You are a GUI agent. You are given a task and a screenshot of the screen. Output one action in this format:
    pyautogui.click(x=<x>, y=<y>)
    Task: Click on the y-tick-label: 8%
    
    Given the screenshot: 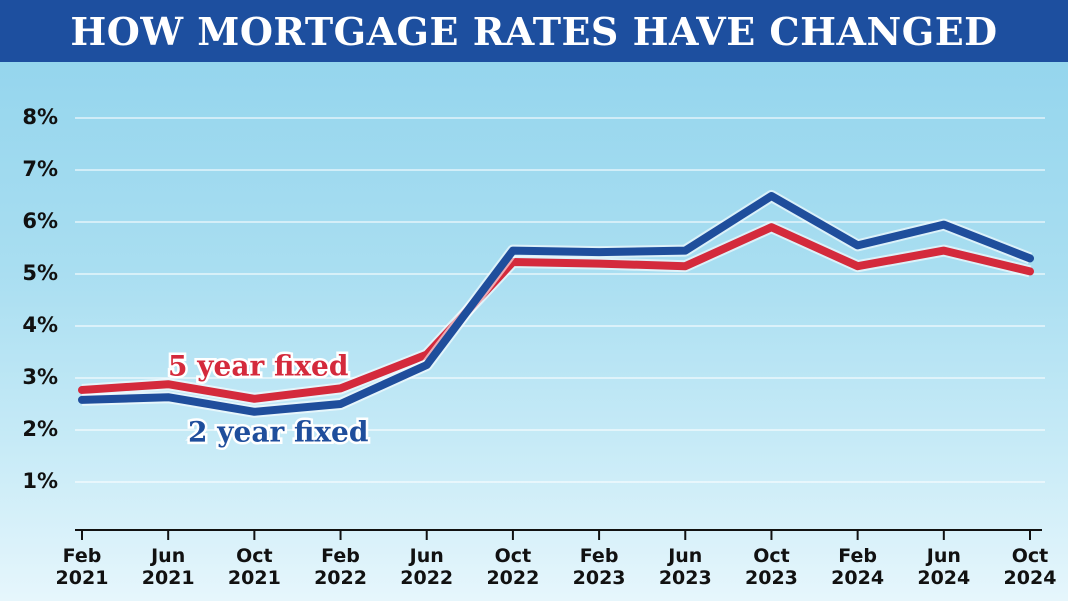 What is the action you would take?
    pyautogui.click(x=40, y=117)
    